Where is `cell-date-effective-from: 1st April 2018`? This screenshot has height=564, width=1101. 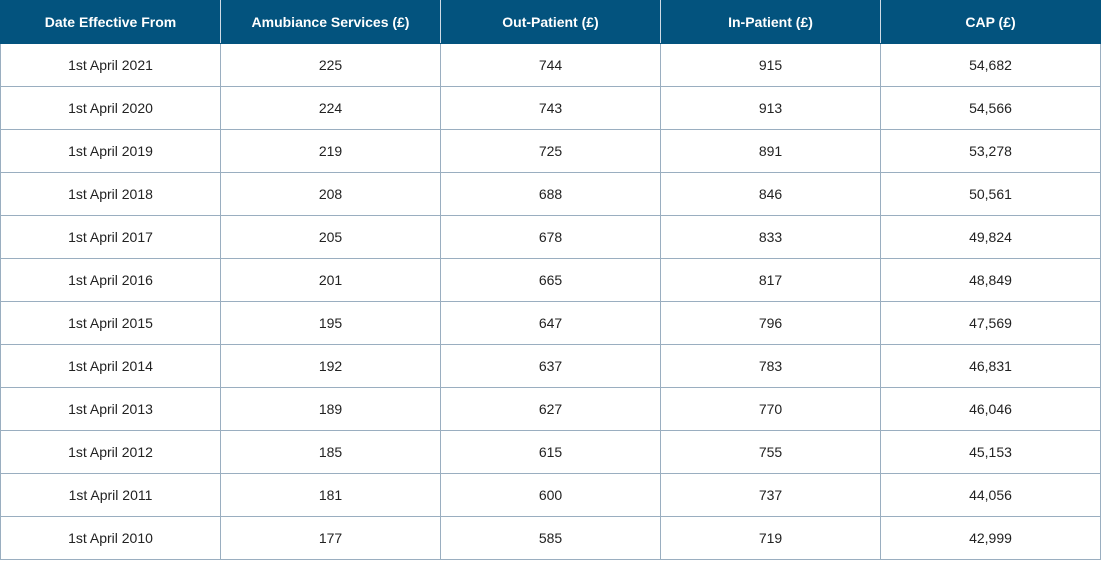
cell-date-effective-from: 1st April 2018 is located at coordinates (110, 194).